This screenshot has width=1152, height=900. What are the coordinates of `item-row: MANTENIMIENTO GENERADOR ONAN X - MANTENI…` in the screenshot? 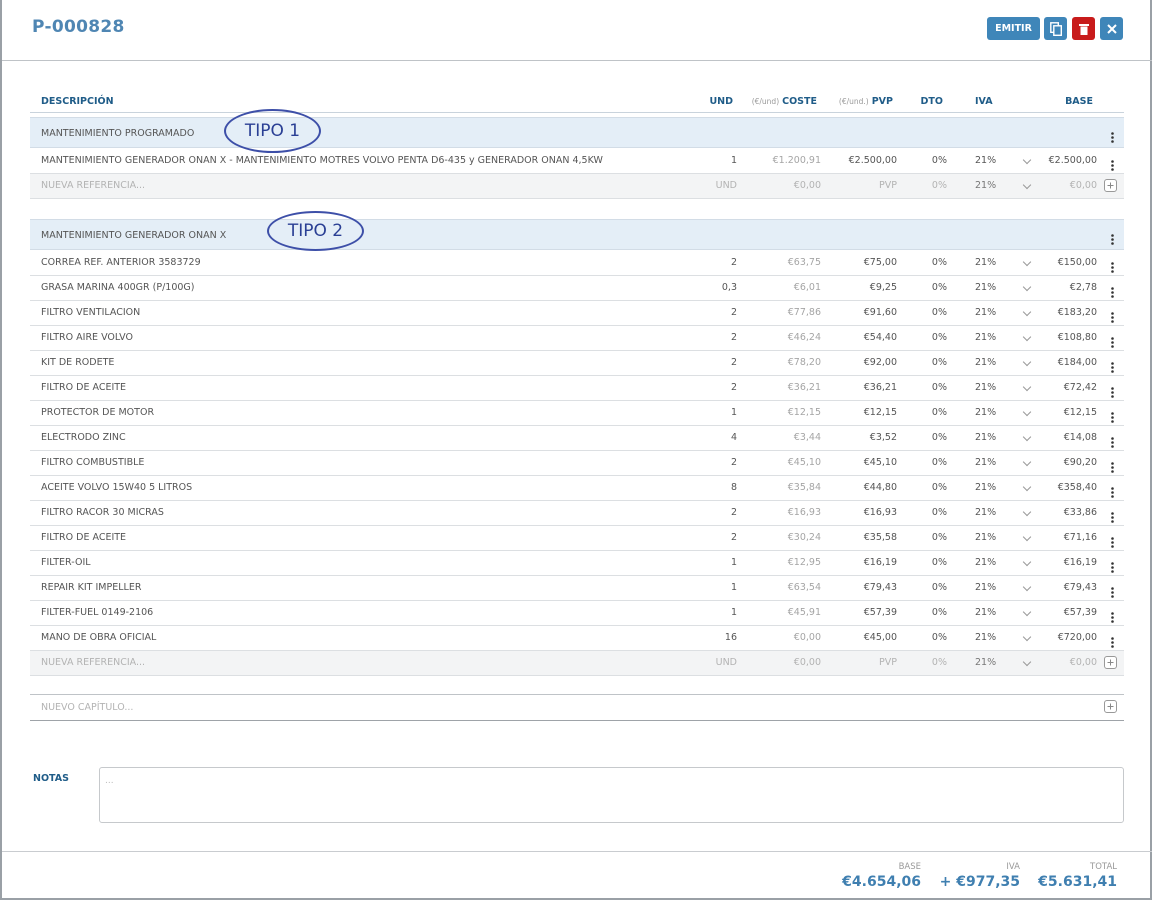 It's located at (577, 161).